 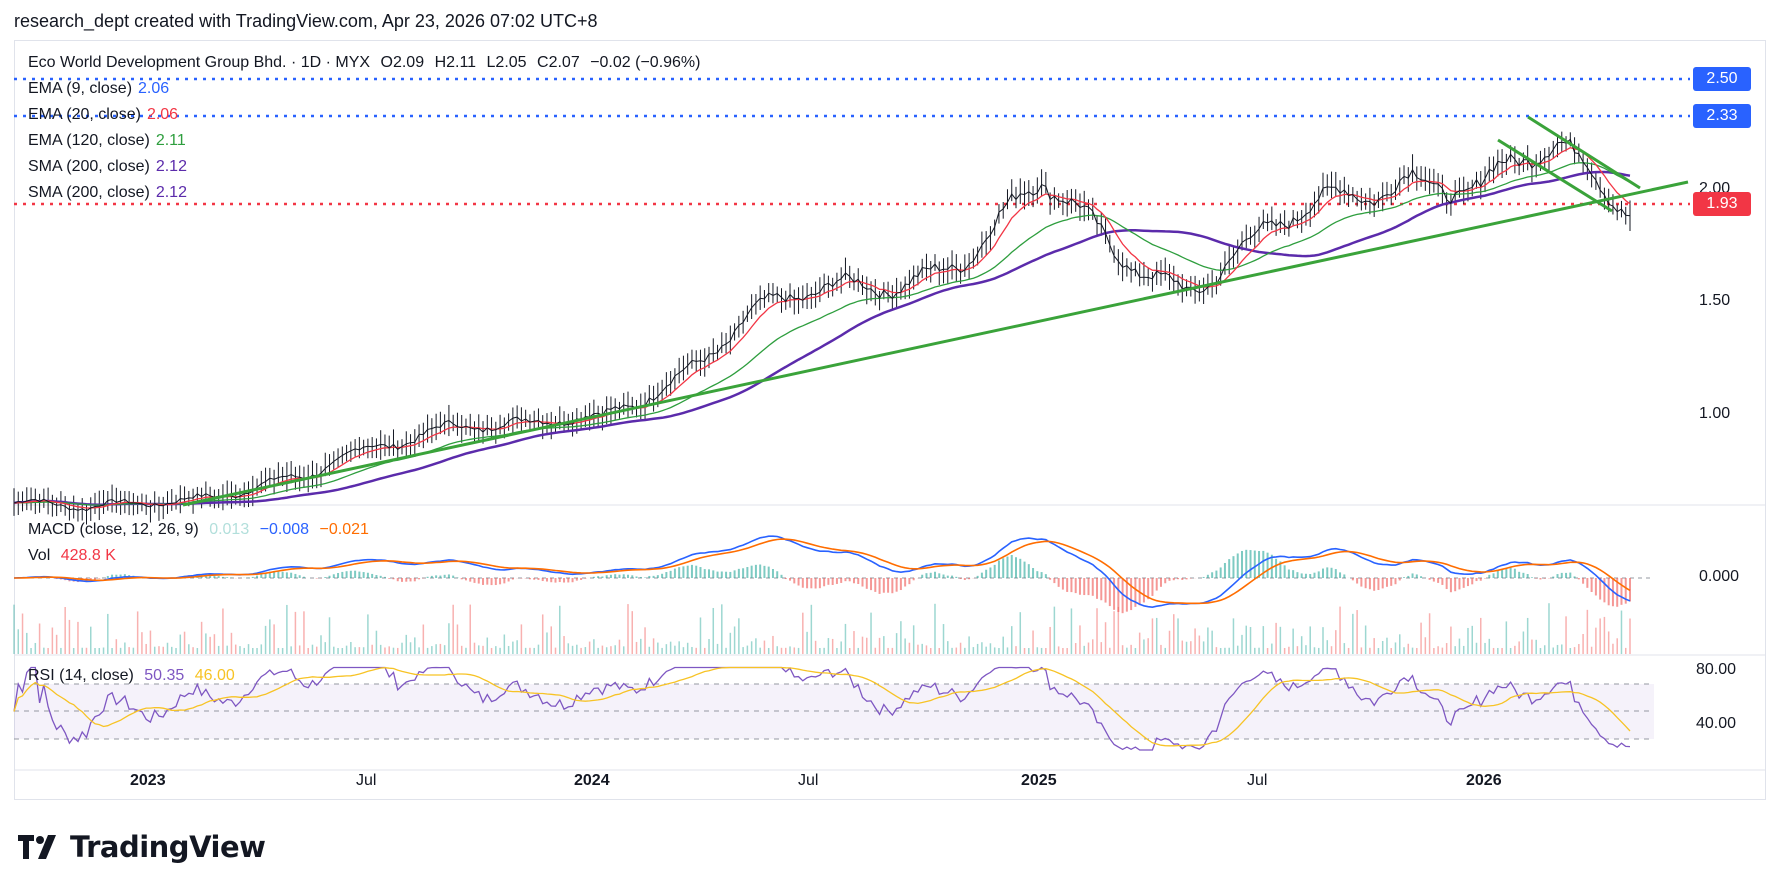 I want to click on channel-lower-line, so click(x=1555, y=175).